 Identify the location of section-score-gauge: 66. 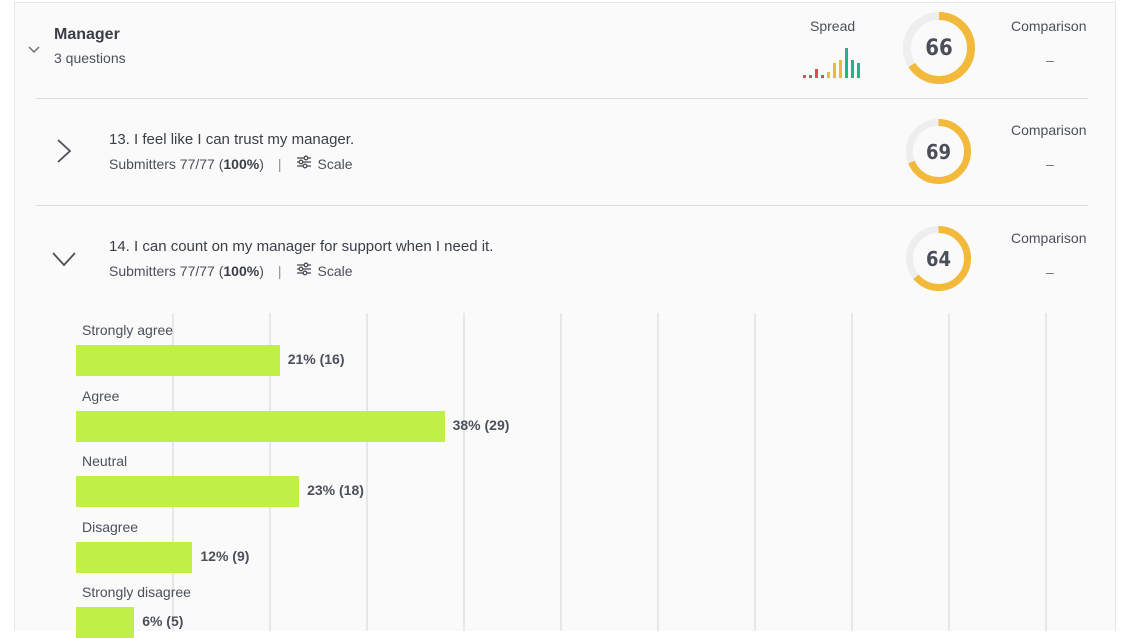
(939, 48).